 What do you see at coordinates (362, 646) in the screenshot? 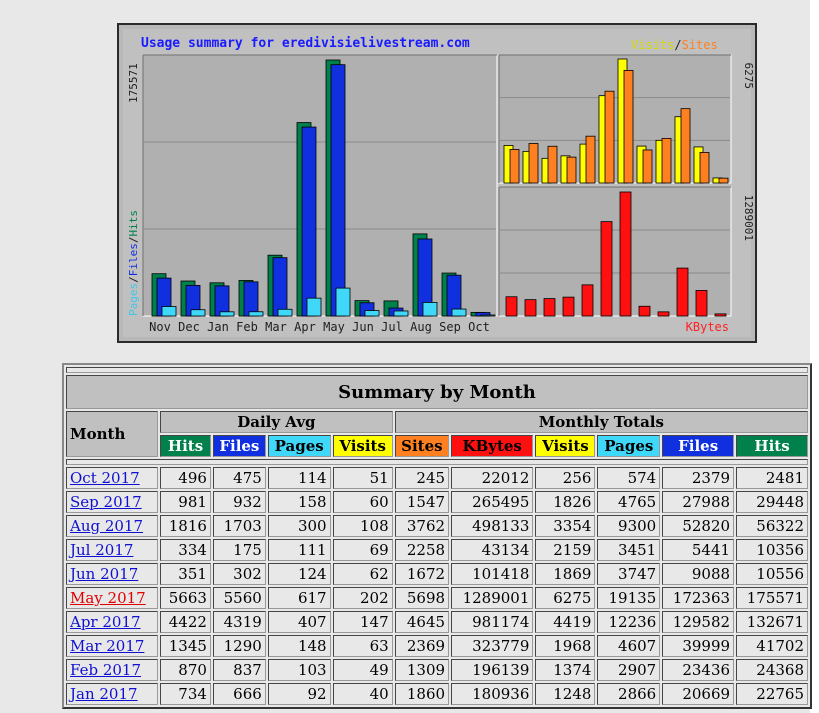
I see `value-cell: 63` at bounding box center [362, 646].